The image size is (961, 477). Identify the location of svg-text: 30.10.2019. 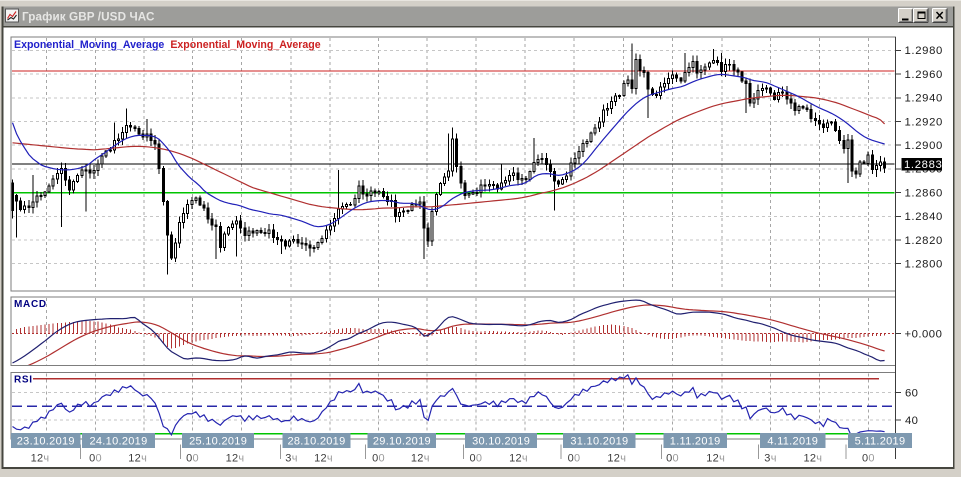
(501, 442).